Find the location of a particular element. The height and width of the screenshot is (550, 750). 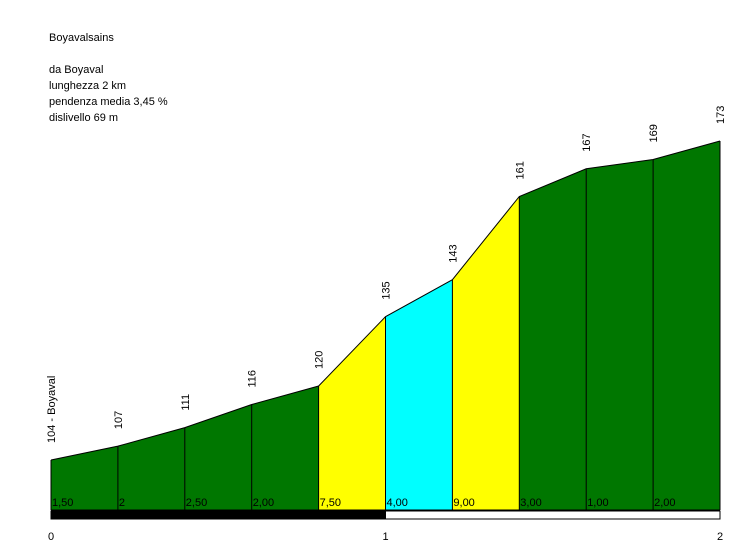

climb-length: lunghezza 2 km is located at coordinates (88, 86).